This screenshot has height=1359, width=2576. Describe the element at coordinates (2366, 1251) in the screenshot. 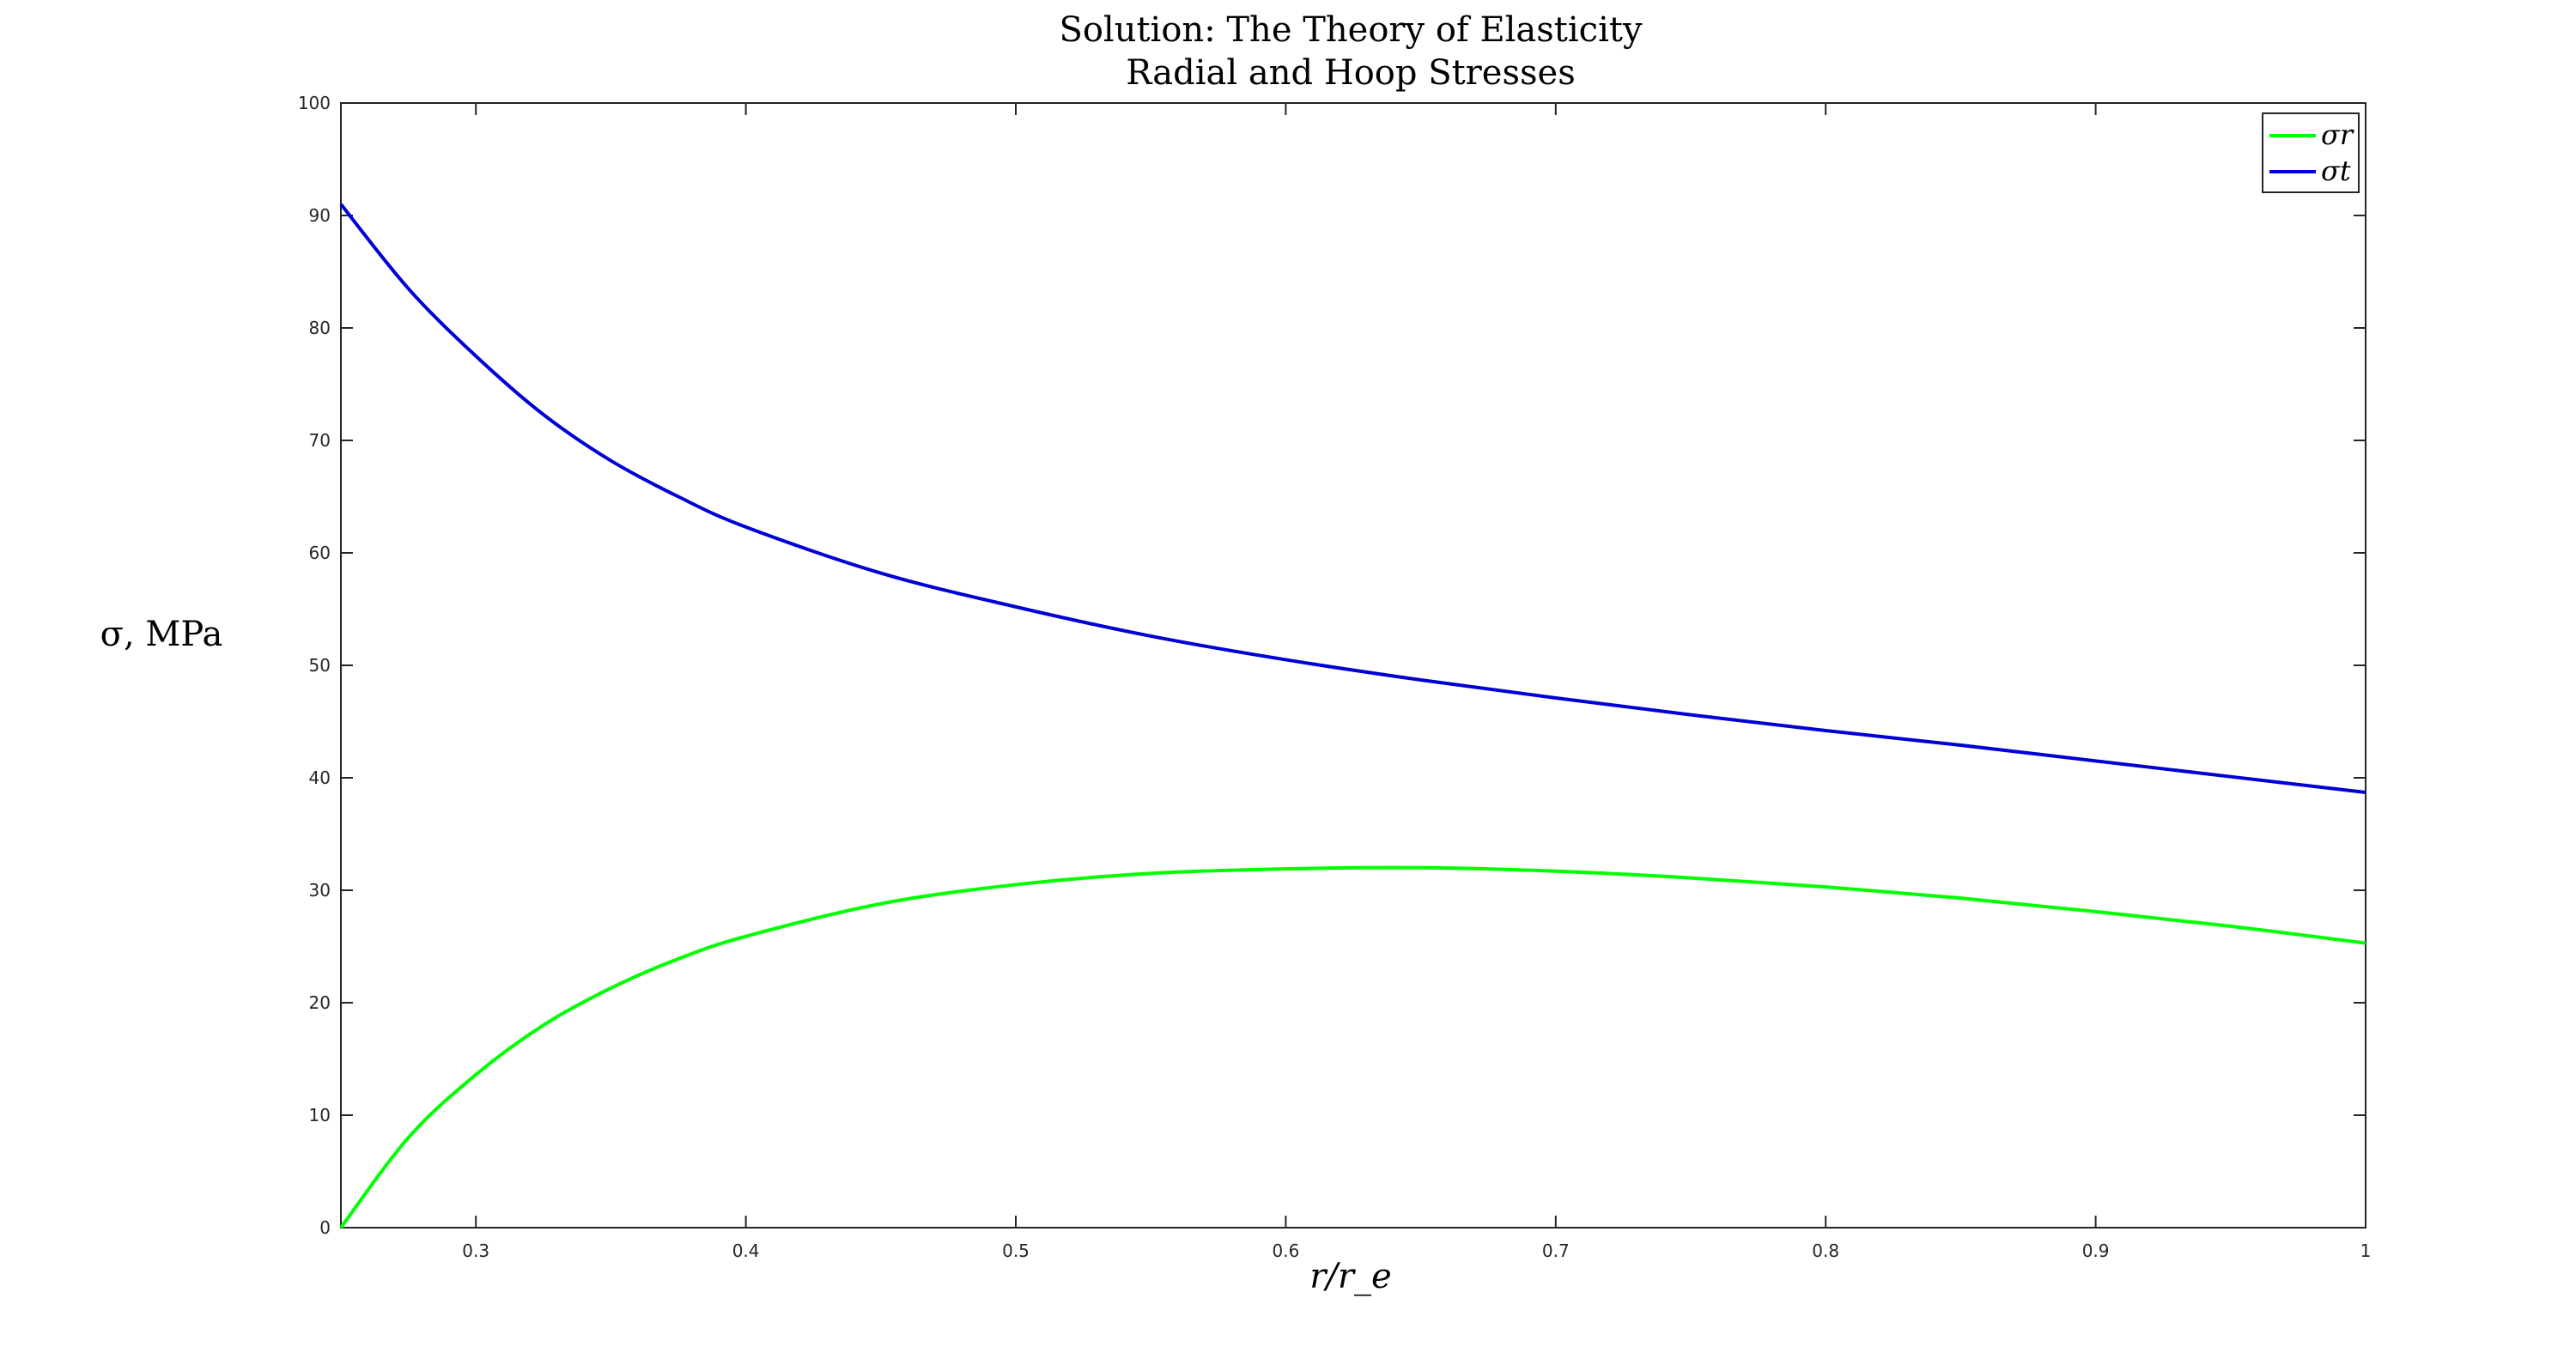

I see `x-tick-label: 1` at that location.